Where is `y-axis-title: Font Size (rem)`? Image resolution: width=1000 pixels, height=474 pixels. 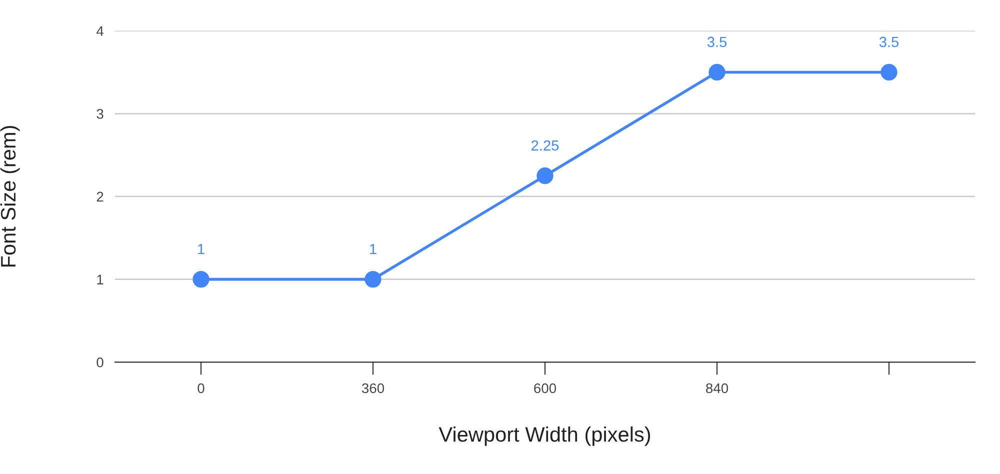
y-axis-title: Font Size (rem) is located at coordinates (10, 196).